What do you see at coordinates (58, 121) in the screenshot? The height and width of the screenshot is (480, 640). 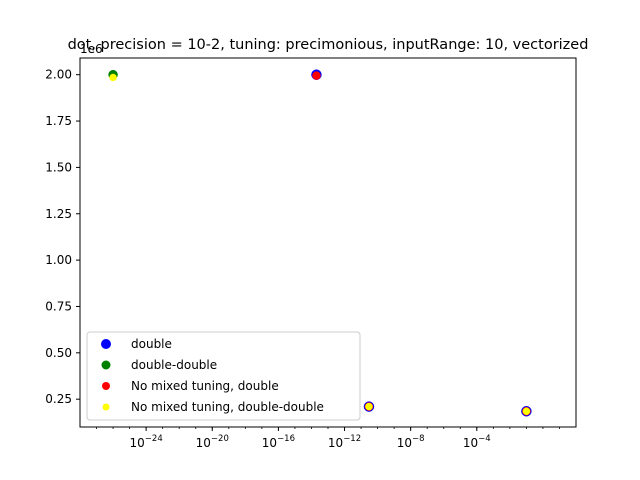 I see `y-tick-label: 1.75` at bounding box center [58, 121].